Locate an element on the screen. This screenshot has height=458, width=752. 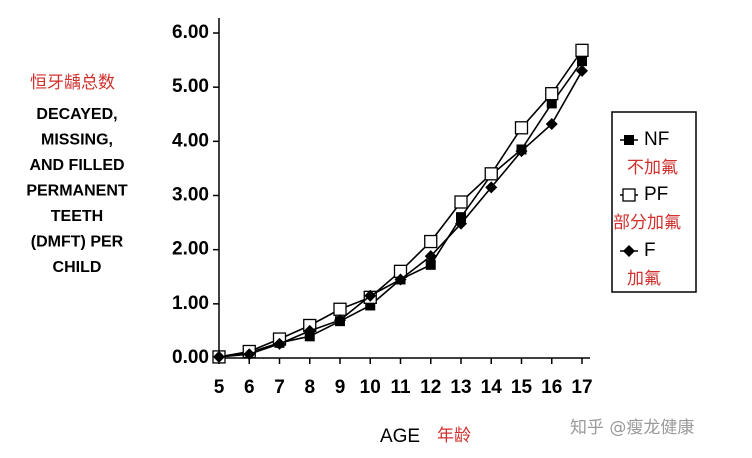
x-tick-label: 12 is located at coordinates (430, 387).